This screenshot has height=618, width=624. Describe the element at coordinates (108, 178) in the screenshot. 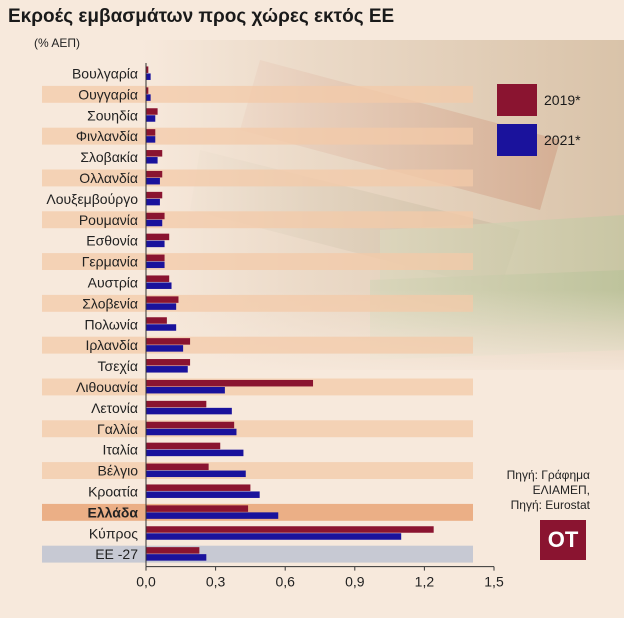

I see `category-label: Ολλανδία` at that location.